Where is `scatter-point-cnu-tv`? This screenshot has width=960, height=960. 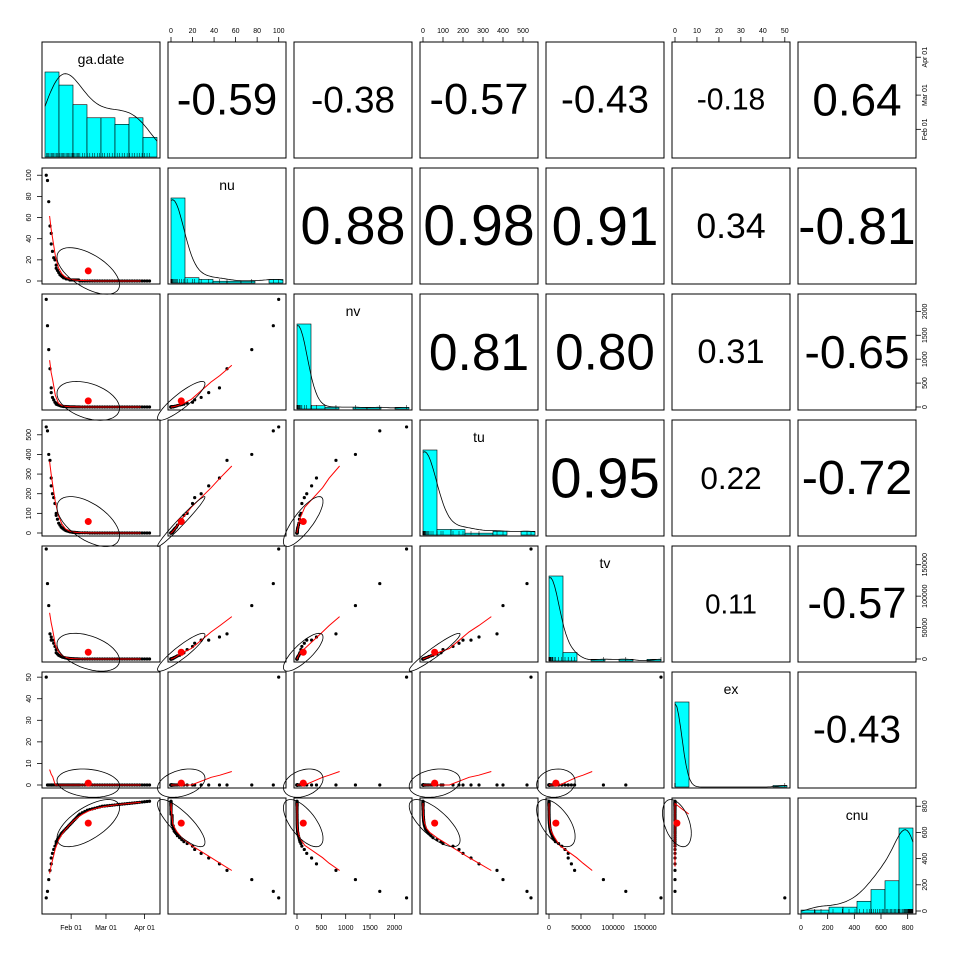
scatter-point-cnu-tv is located at coordinates (575, 870).